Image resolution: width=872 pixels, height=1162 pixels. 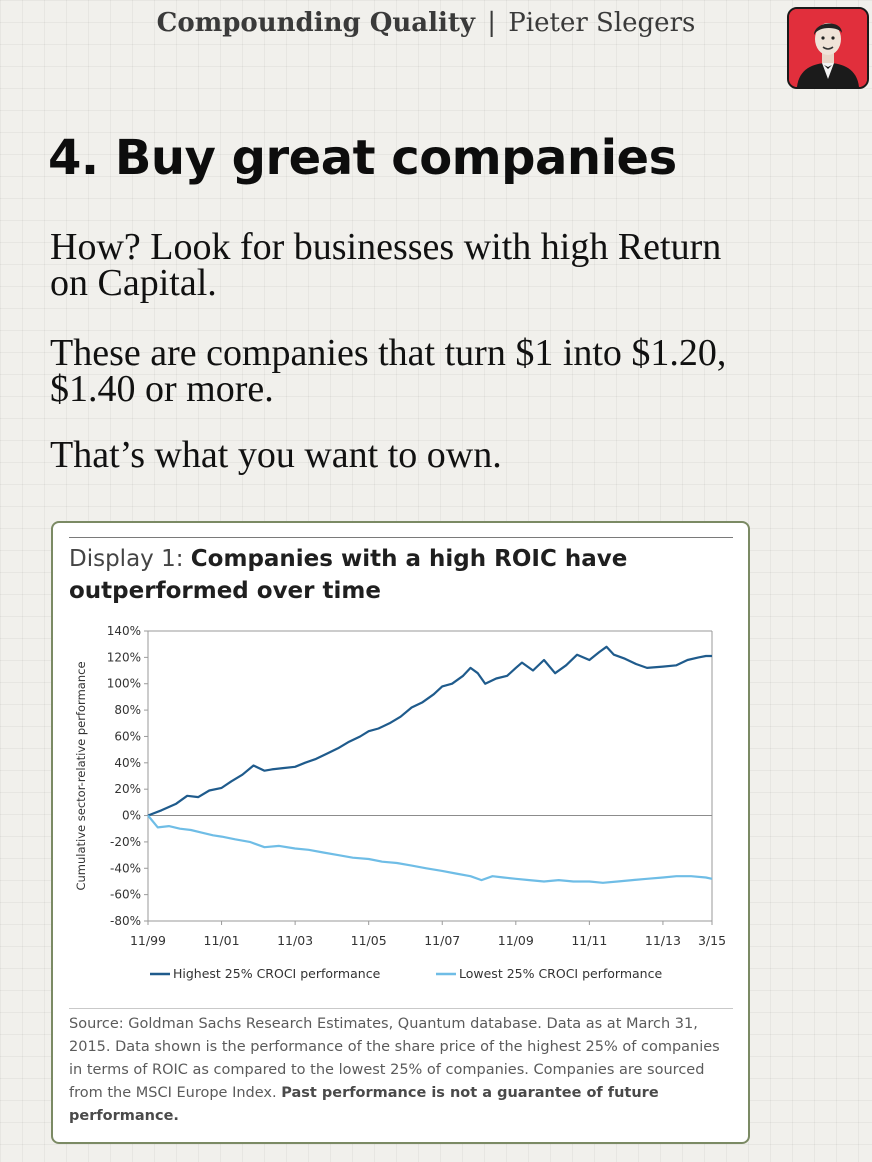 I want to click on chart-title-line-2: outperformed over time, so click(x=225, y=591).